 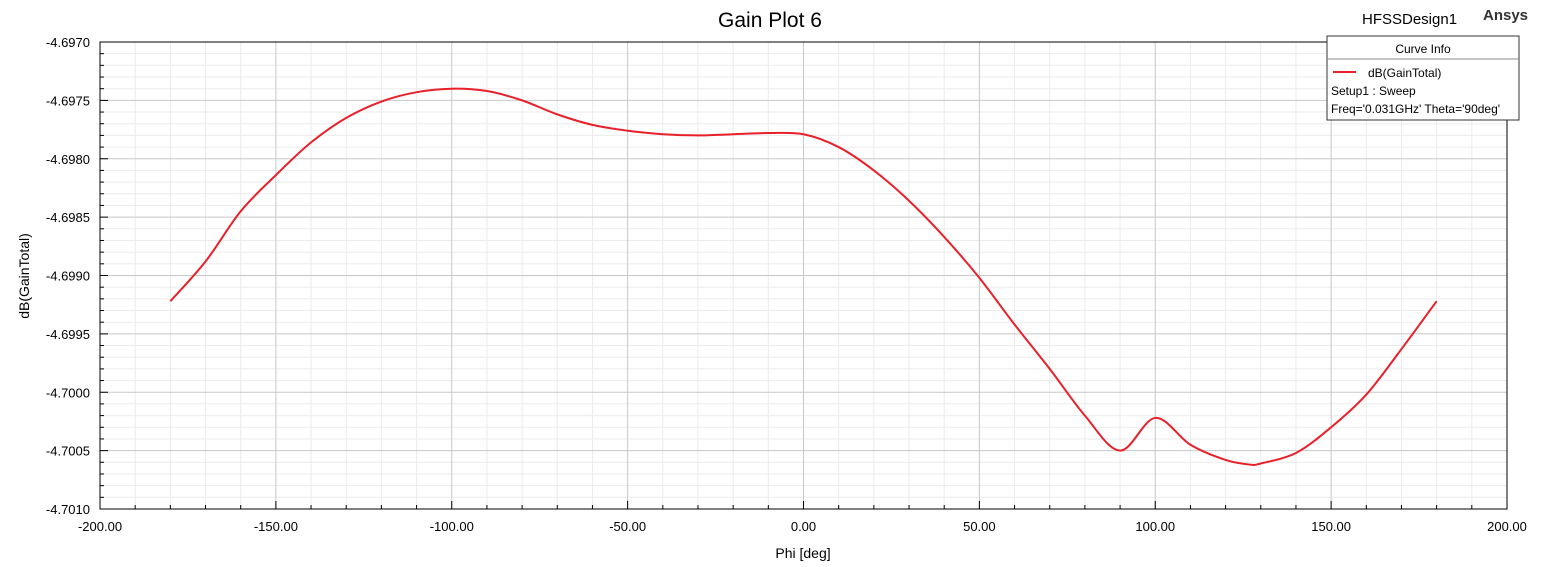 What do you see at coordinates (770, 20) in the screenshot?
I see `chart-title: Gain Plot 6` at bounding box center [770, 20].